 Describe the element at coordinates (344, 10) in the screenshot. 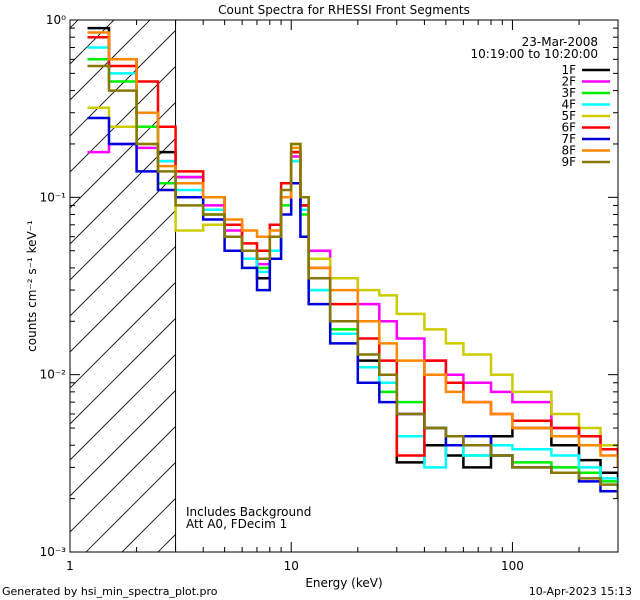

I see `chart-title: Count Spectra for RHESSI Front Segments` at that location.